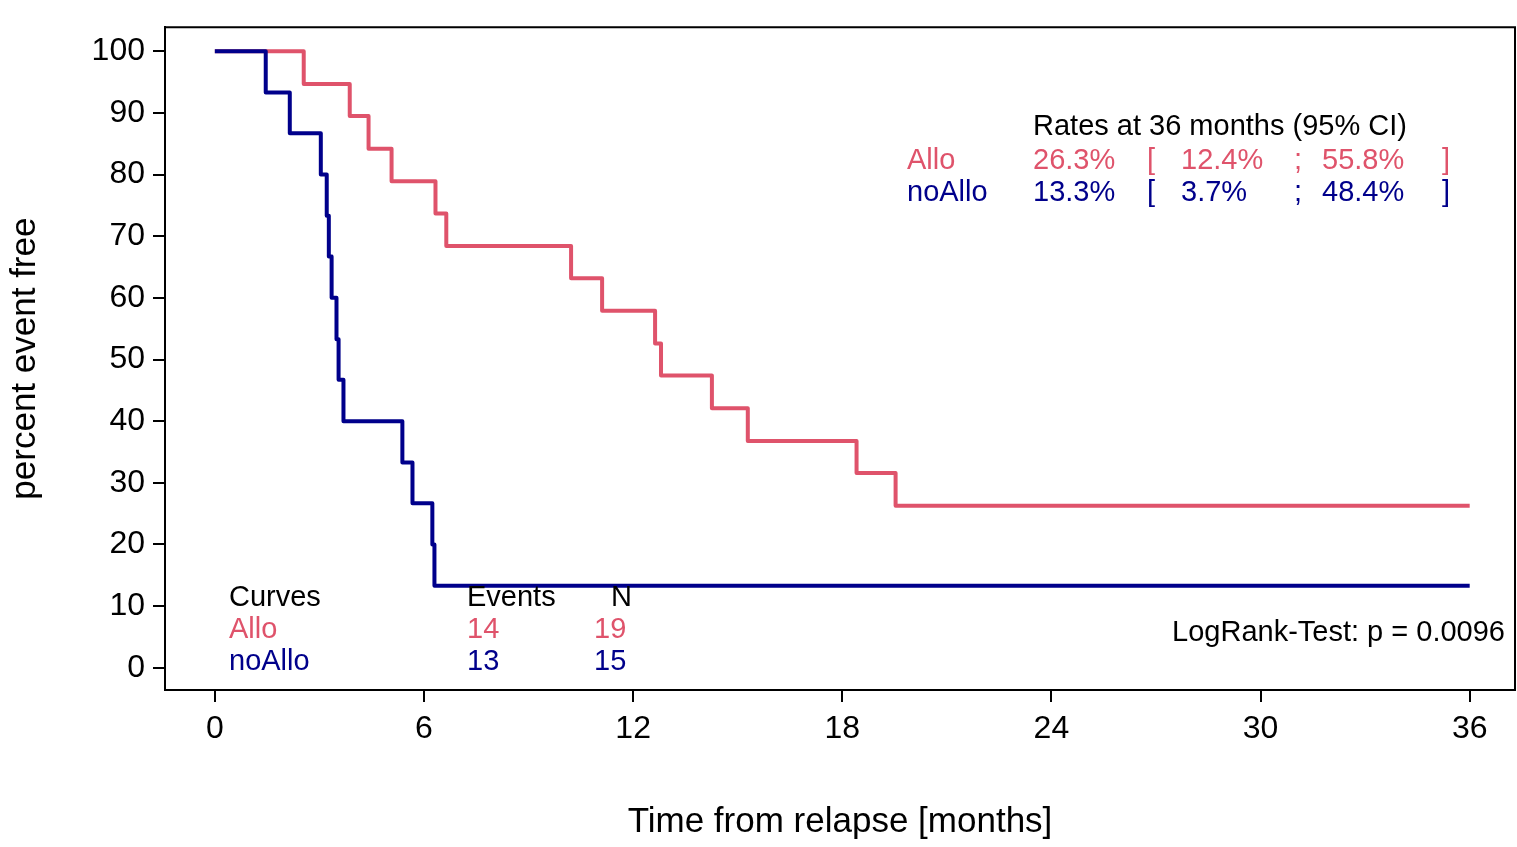  Describe the element at coordinates (127, 234) in the screenshot. I see `y-tick-label: 70` at that location.